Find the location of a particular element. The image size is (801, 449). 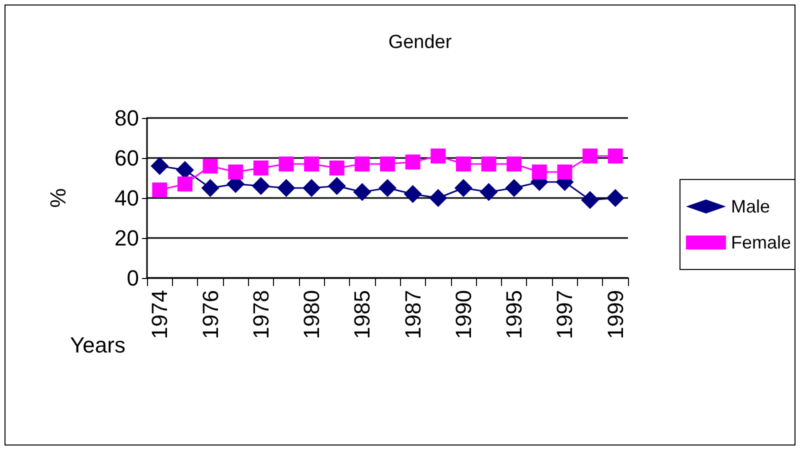

x-tick-label: 1980 is located at coordinates (311, 314).